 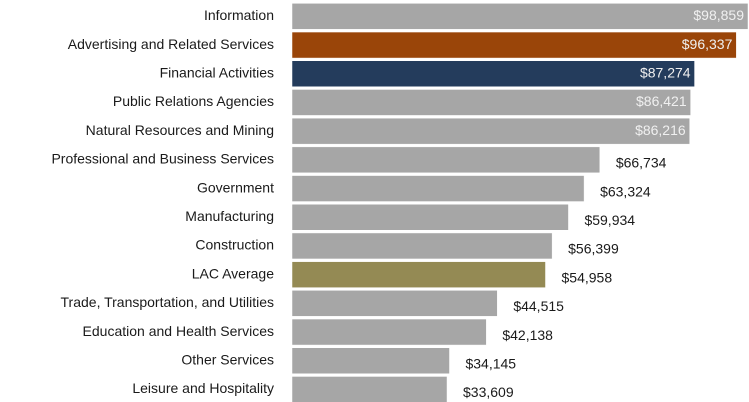 What do you see at coordinates (178, 331) in the screenshot?
I see `category-label: Education and Health Services` at bounding box center [178, 331].